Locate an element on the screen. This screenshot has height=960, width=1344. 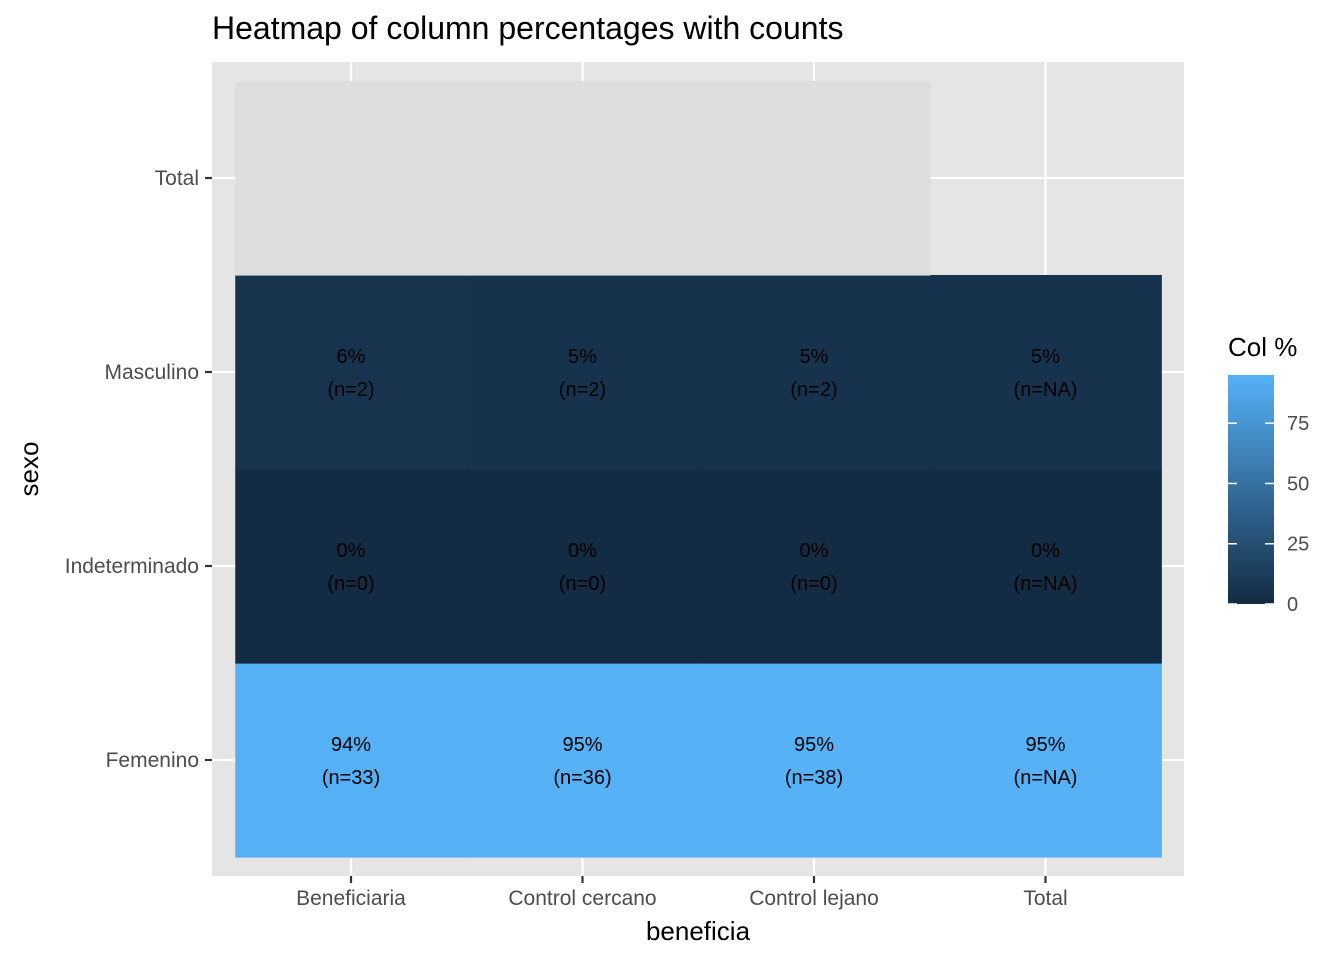
x-tick-label: Control cercano is located at coordinates (582, 898).